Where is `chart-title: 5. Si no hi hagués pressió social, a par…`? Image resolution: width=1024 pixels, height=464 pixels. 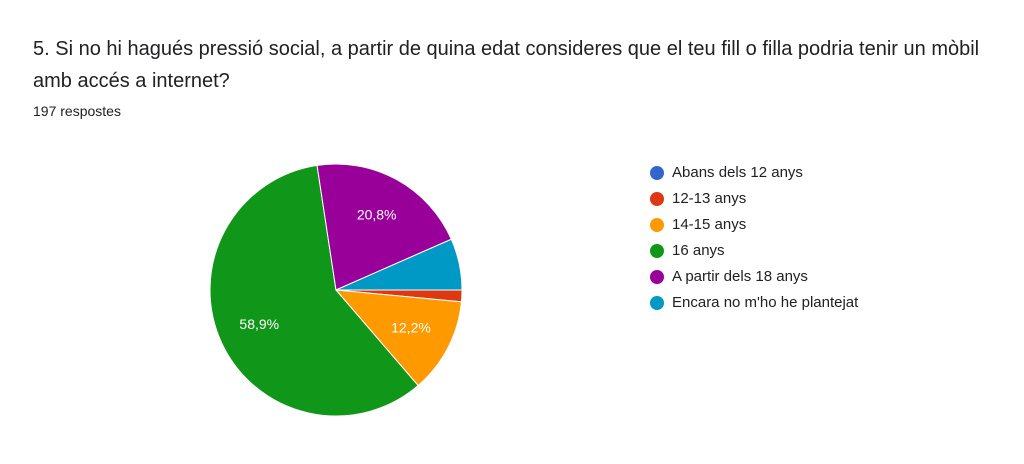 chart-title: 5. Si no hi hagués pressió social, a par… is located at coordinates (506, 65).